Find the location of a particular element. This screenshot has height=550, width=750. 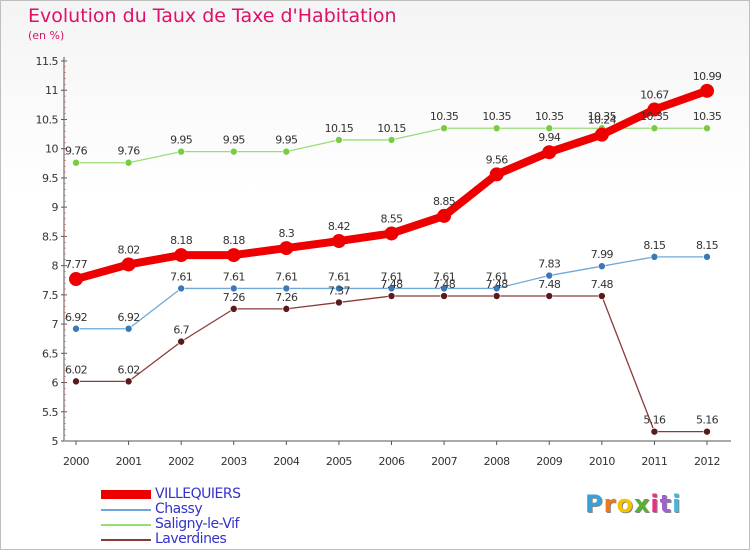

y-tick-label: 5 is located at coordinates (55, 441).